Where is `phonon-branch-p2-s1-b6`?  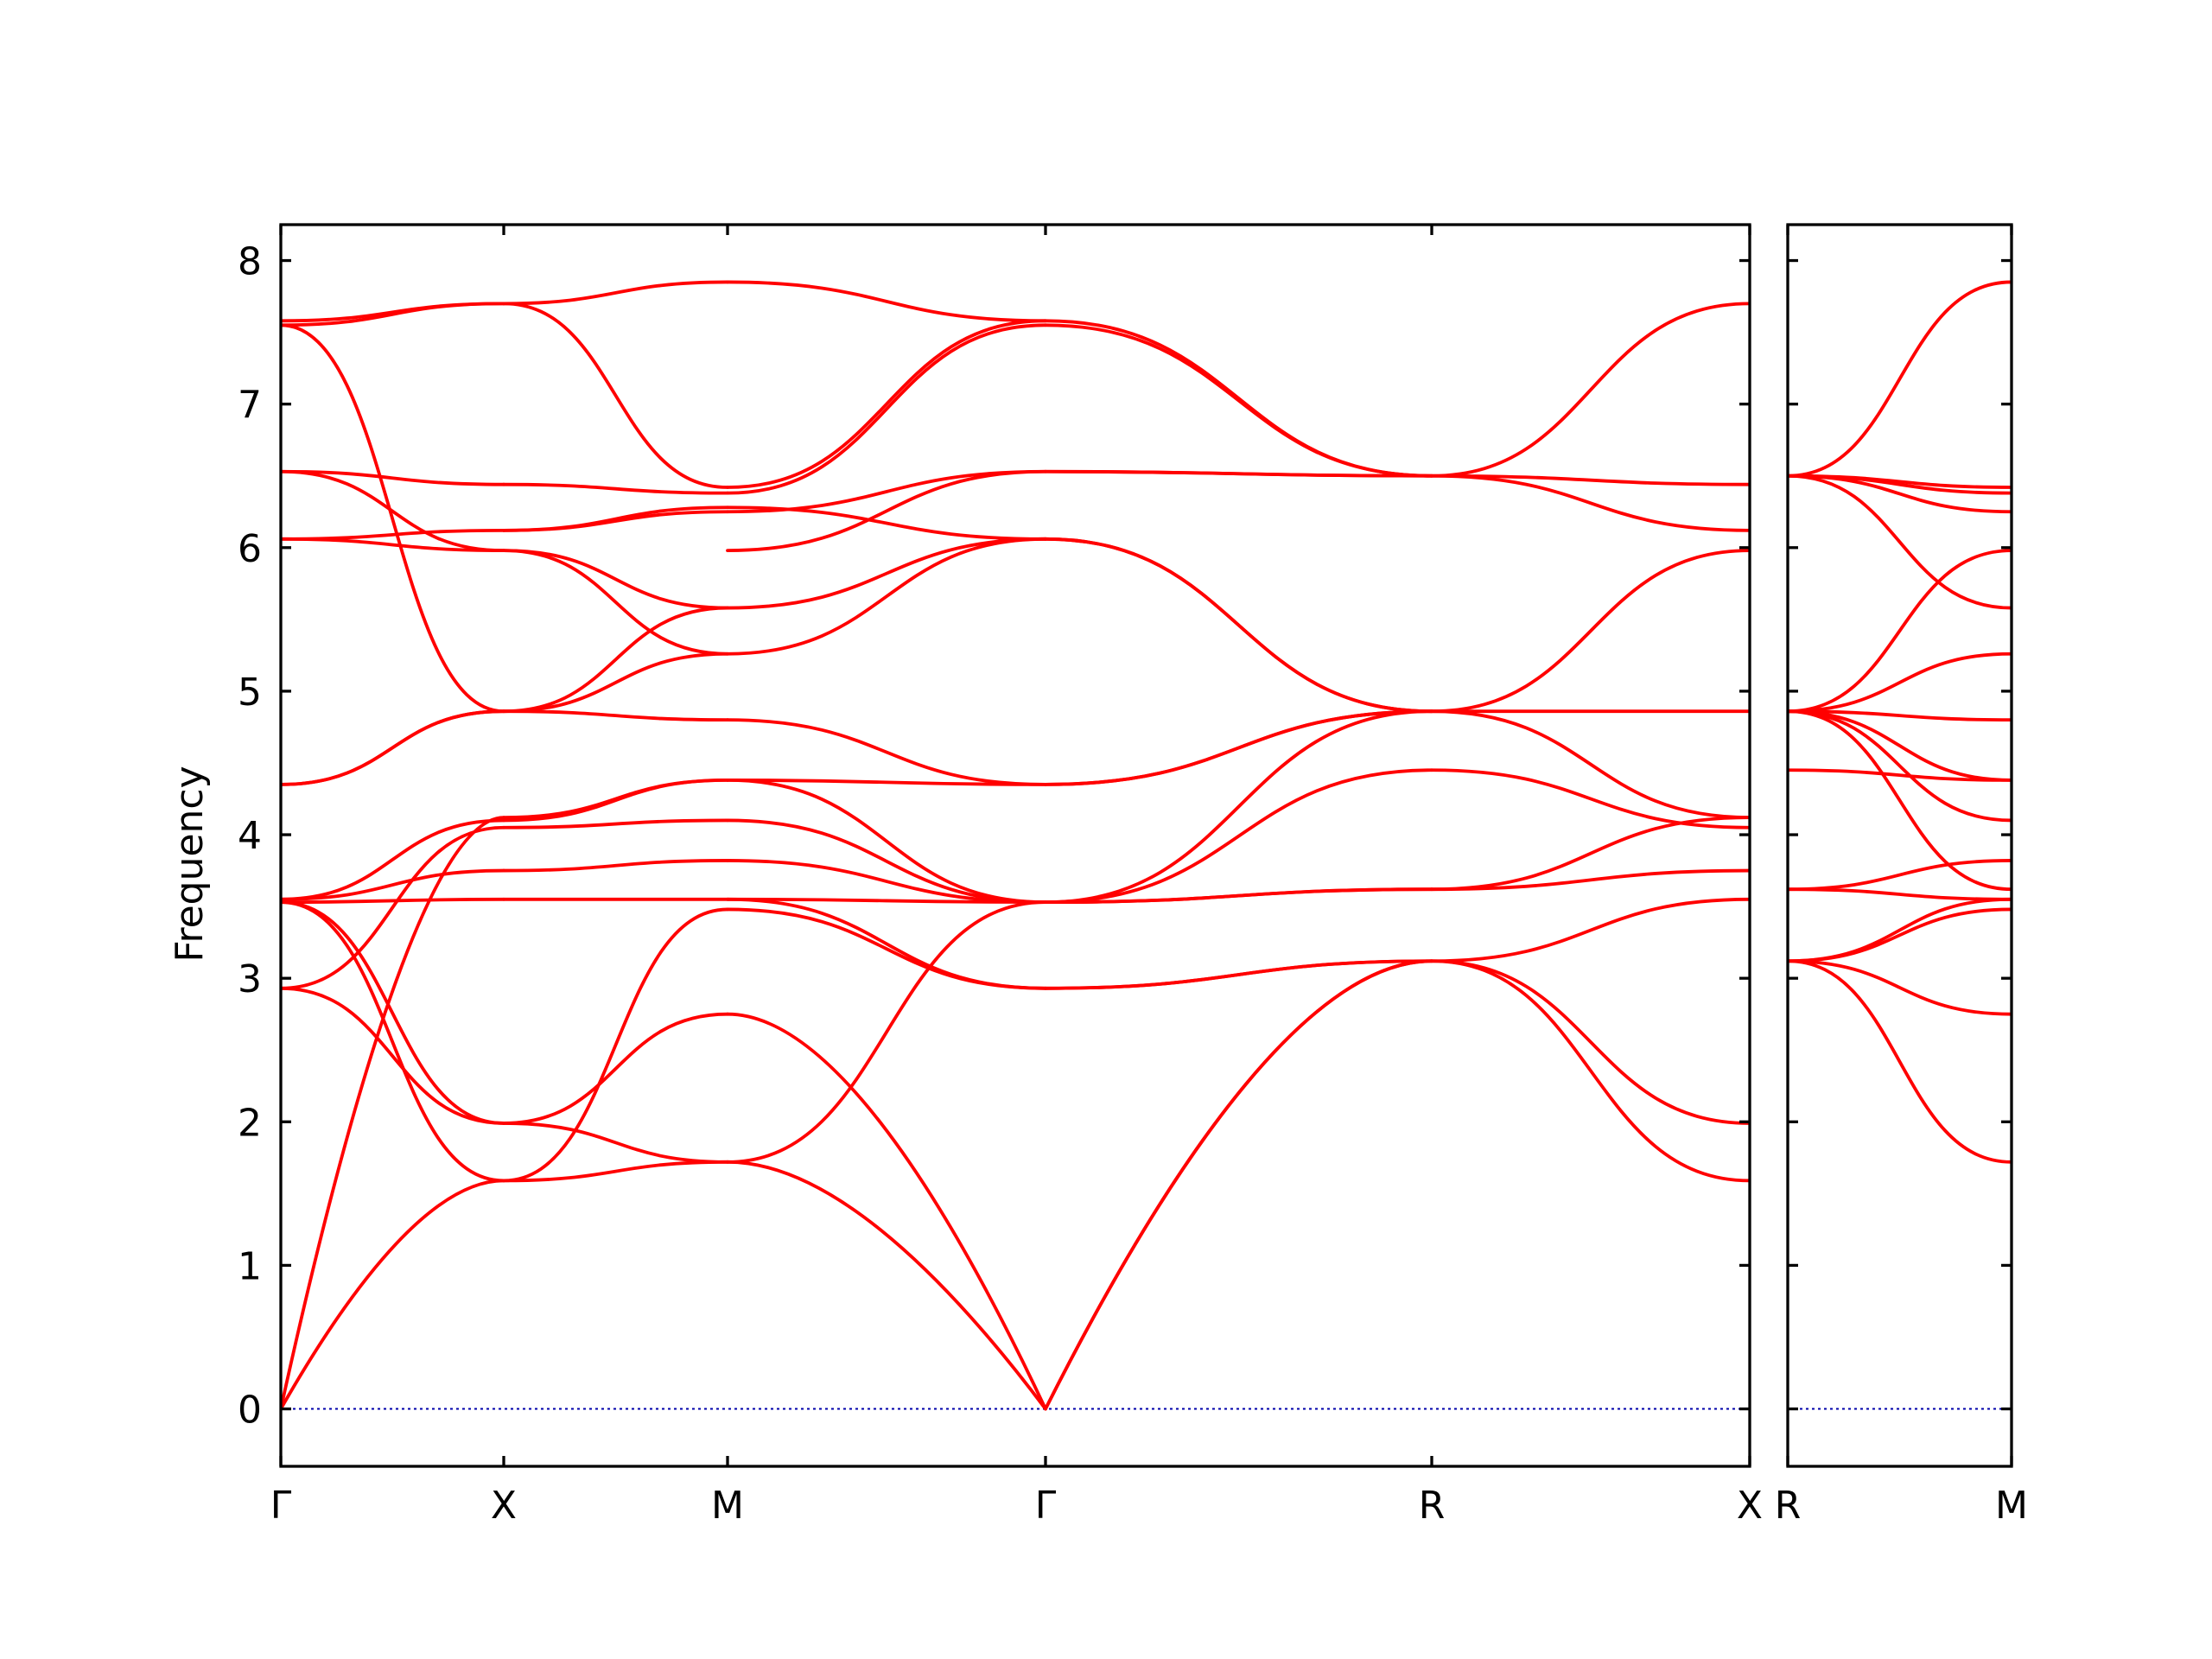 phonon-branch-p2-s1-b6 is located at coordinates (1900, 894).